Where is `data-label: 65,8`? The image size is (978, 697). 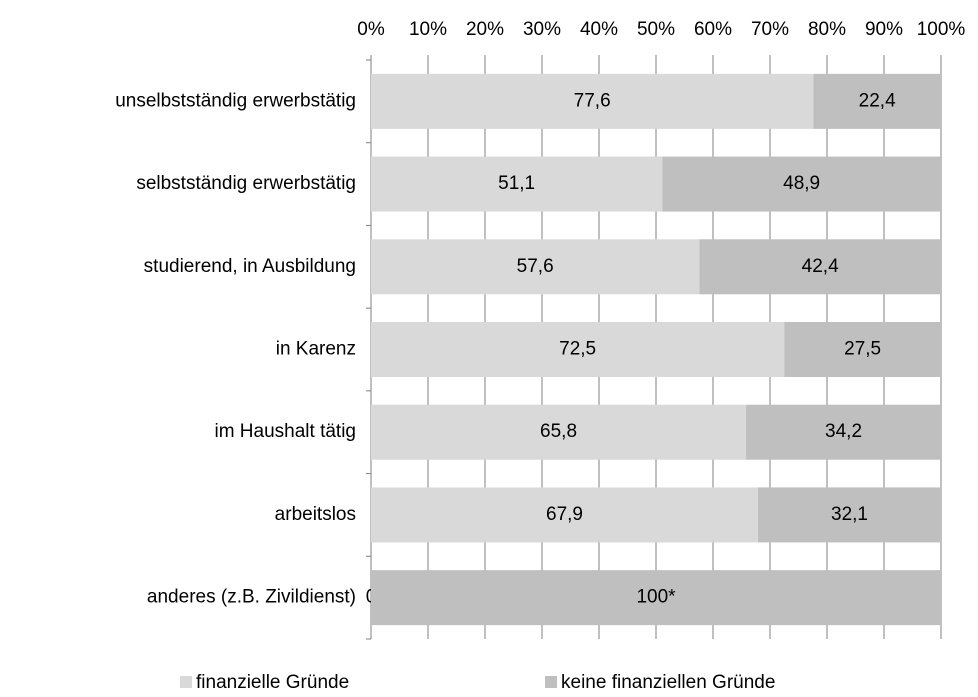 data-label: 65,8 is located at coordinates (558, 431).